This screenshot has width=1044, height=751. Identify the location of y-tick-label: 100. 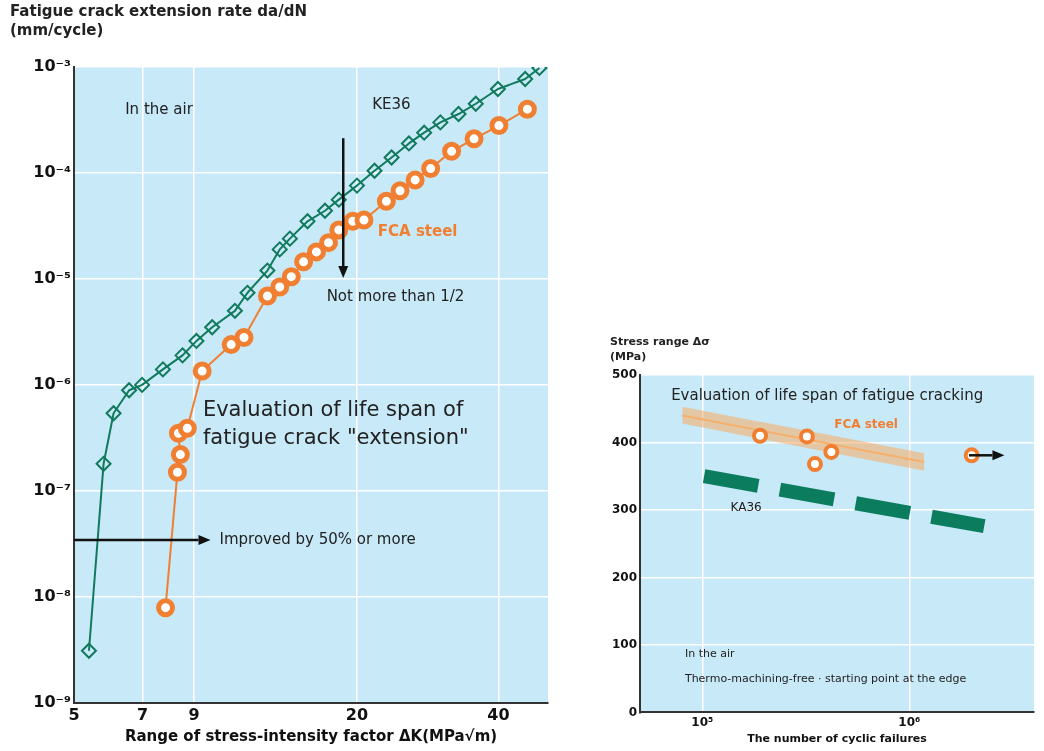
(624, 644).